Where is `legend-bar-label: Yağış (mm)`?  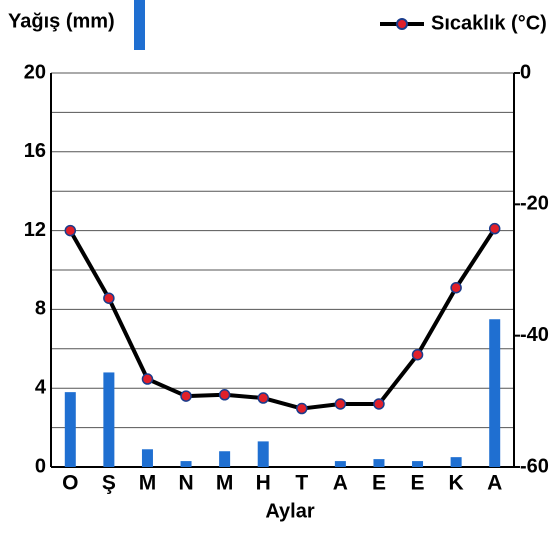
legend-bar-label: Yağış (mm) is located at coordinates (61, 21).